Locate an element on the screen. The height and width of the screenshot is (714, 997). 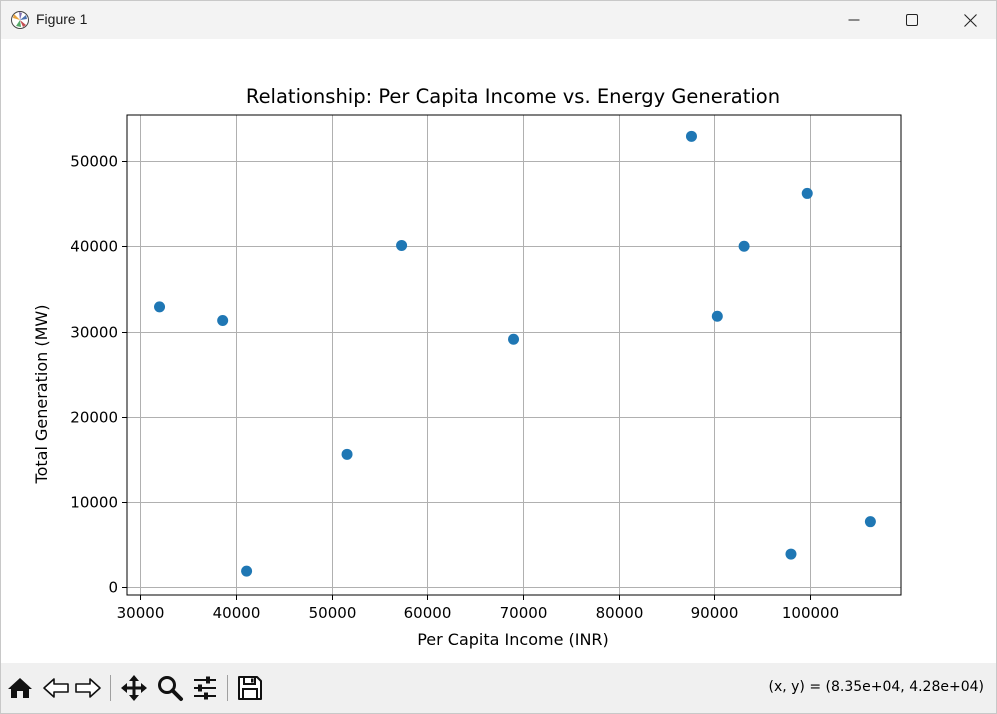
pan-move-icon is located at coordinates (134, 688).